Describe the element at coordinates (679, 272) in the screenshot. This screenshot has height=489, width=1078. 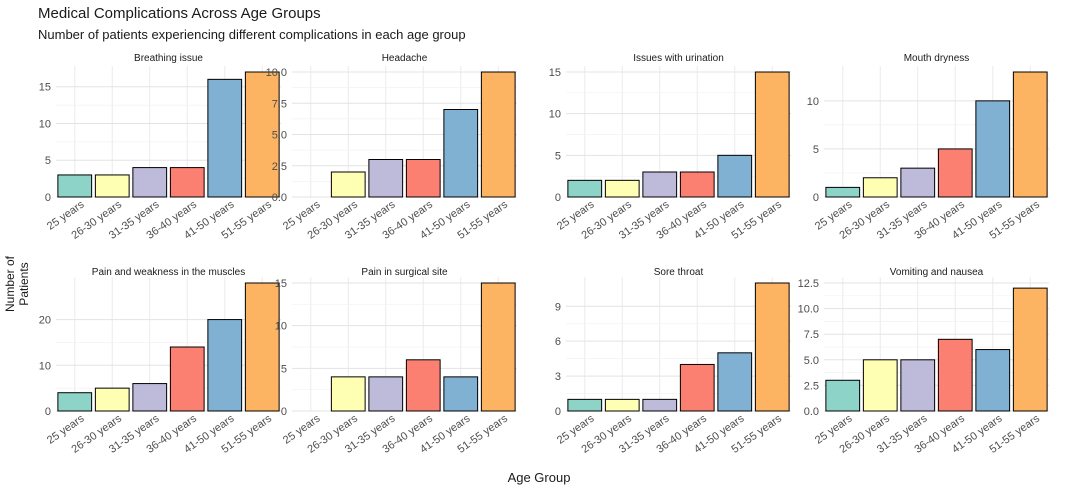
I see `facet-title: Sore throat` at that location.